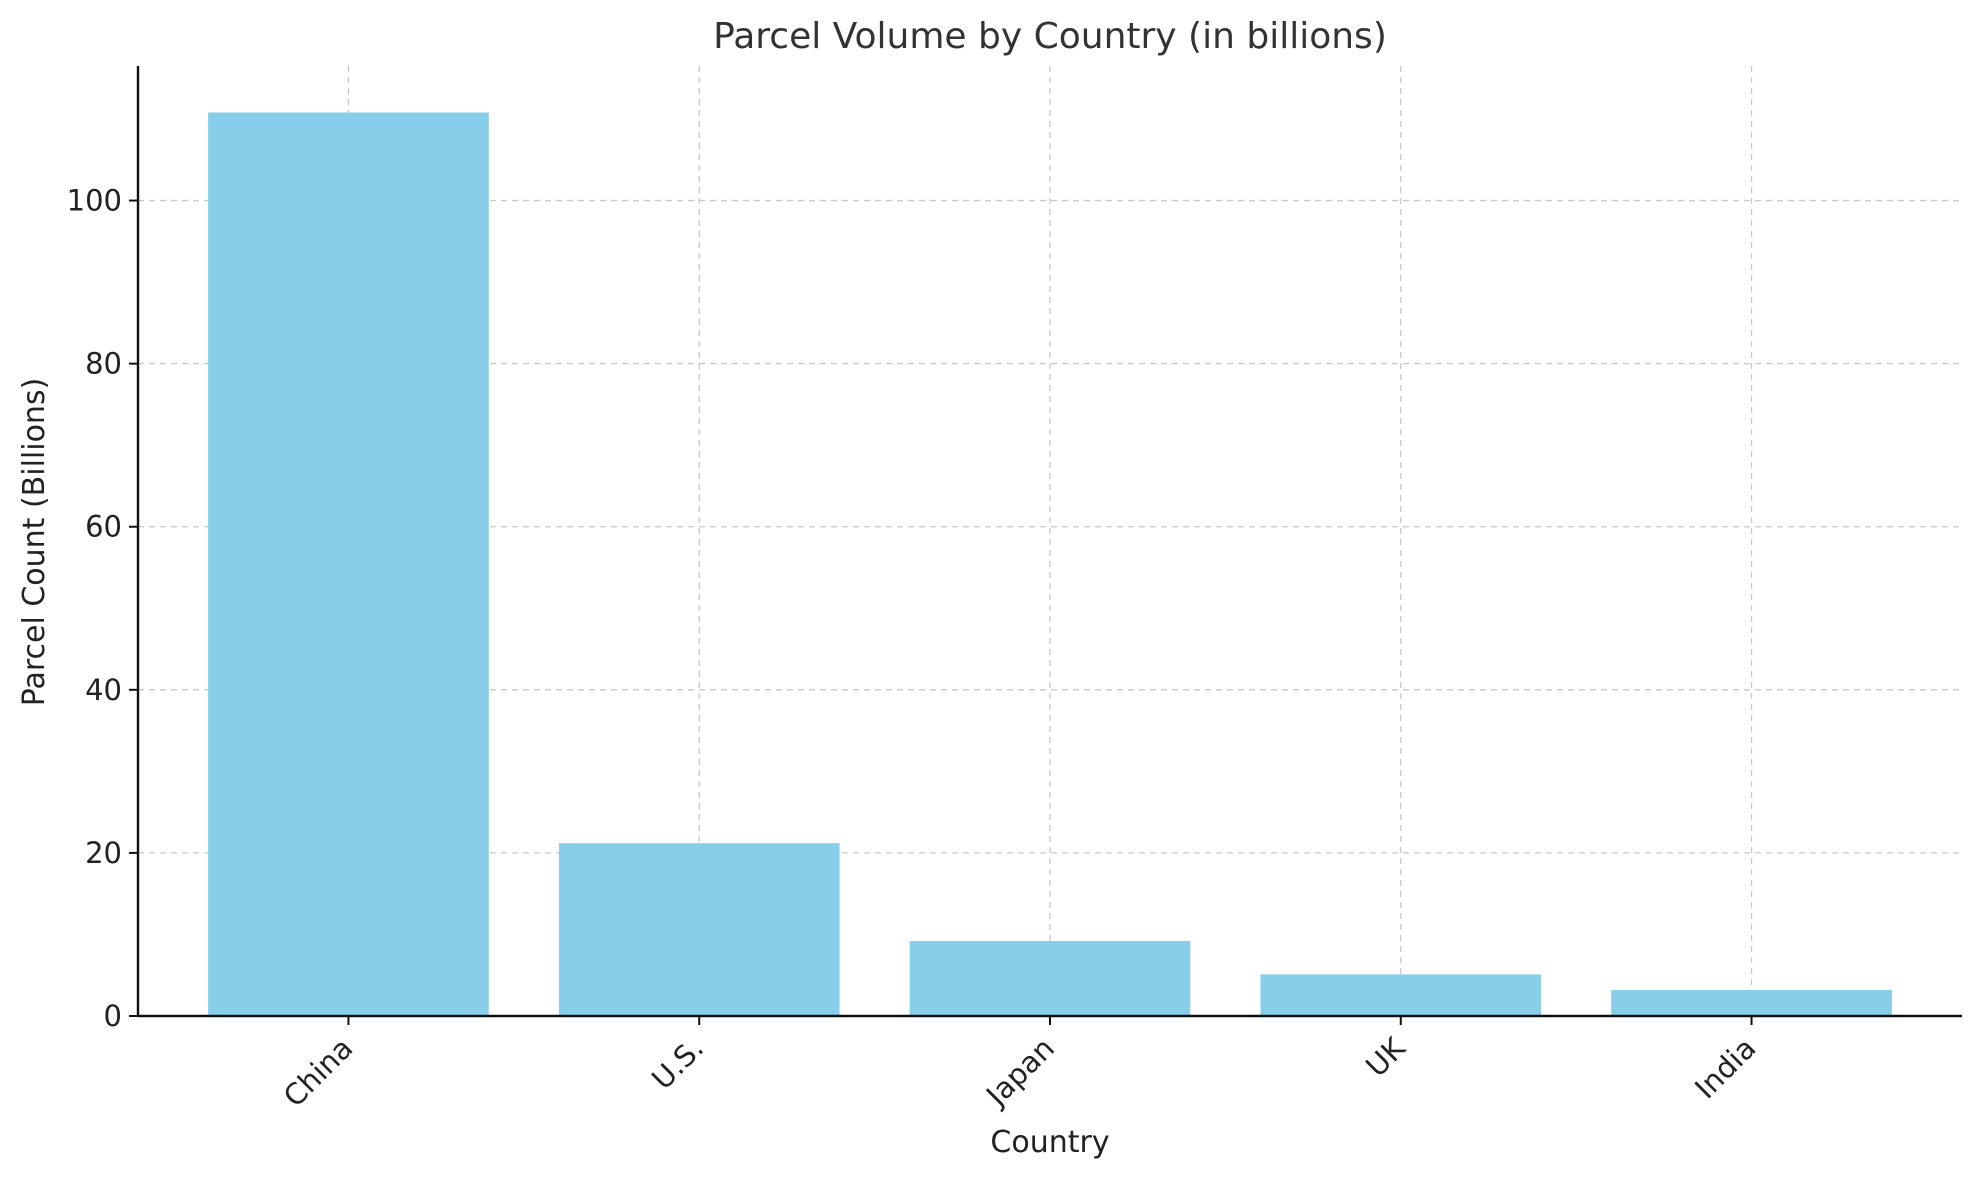 Image resolution: width=1979 pixels, height=1180 pixels. Describe the element at coordinates (677, 1063) in the screenshot. I see `x-tick-label: U.S.` at that location.